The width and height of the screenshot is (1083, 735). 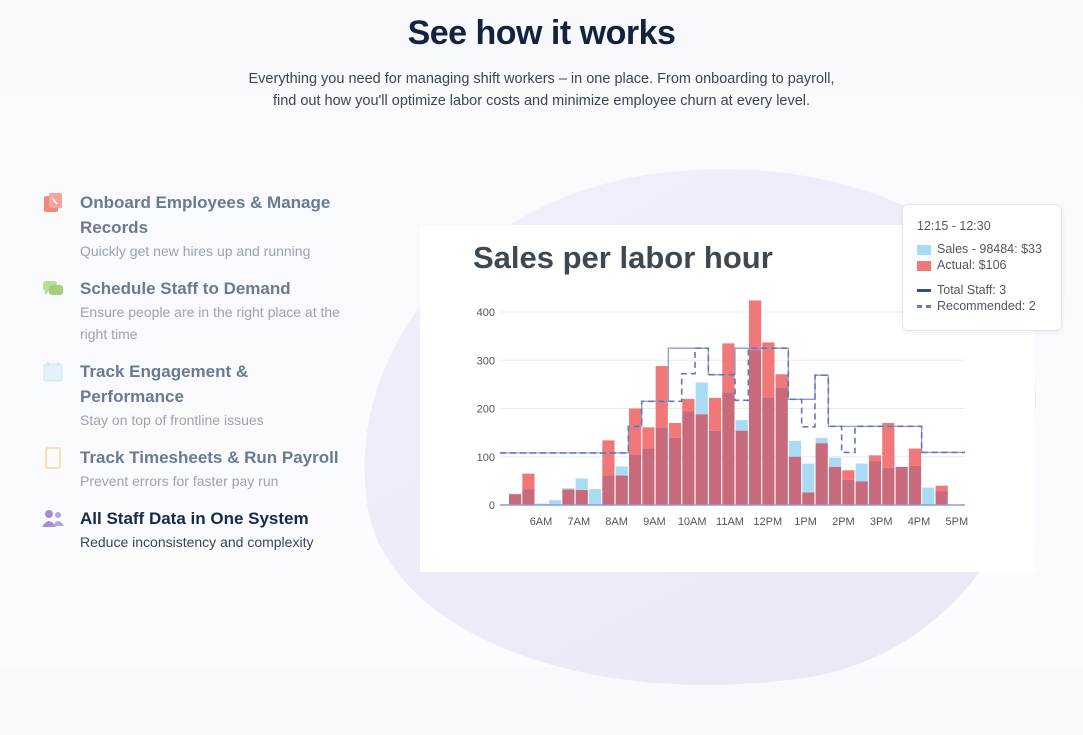 I want to click on x-tick-label: 10AM, so click(x=692, y=522).